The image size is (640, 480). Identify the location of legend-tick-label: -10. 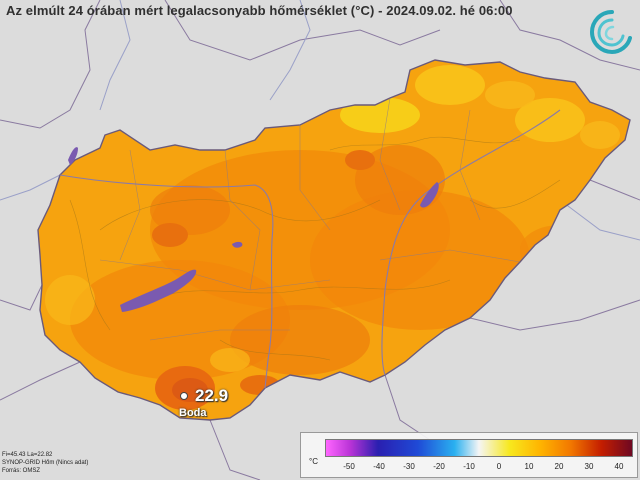
(469, 466).